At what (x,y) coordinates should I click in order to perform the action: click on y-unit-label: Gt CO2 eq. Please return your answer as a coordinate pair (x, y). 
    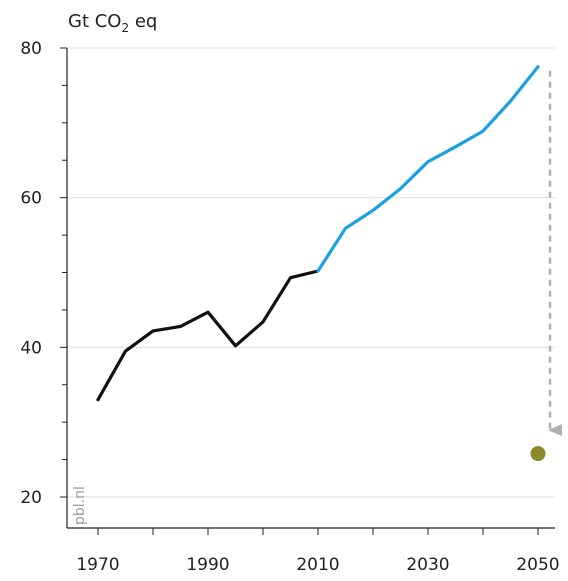
    Looking at the image, I should click on (112, 23).